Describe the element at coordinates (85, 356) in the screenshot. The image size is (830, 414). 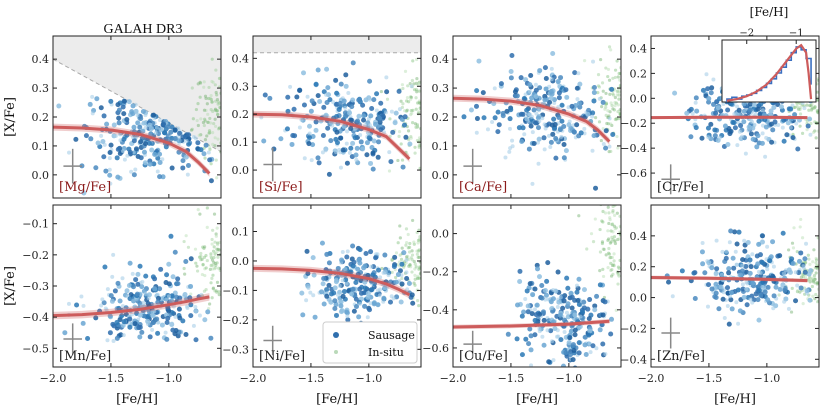
I see `element-label-mnfe: [Mn/Fe]` at that location.